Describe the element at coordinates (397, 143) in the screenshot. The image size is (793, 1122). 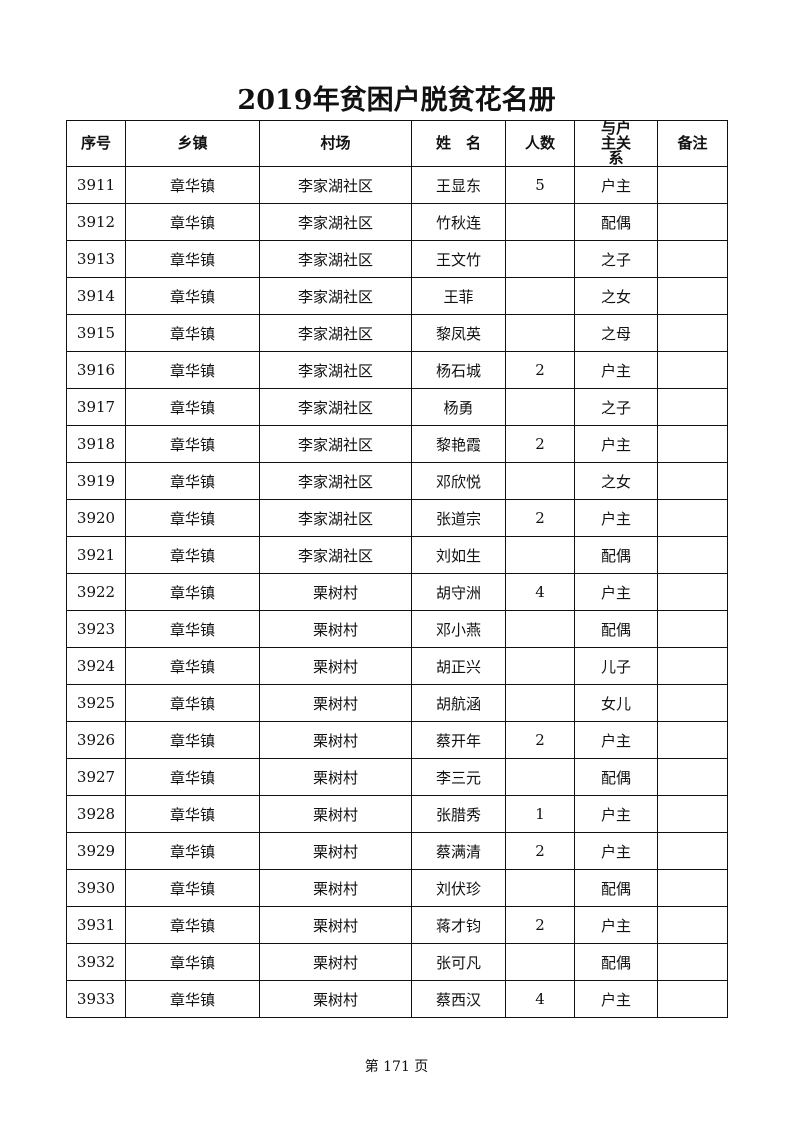
I see `header-row: 序号 乡镇 村场 姓 名 人数 与户主关系 备注` at that location.